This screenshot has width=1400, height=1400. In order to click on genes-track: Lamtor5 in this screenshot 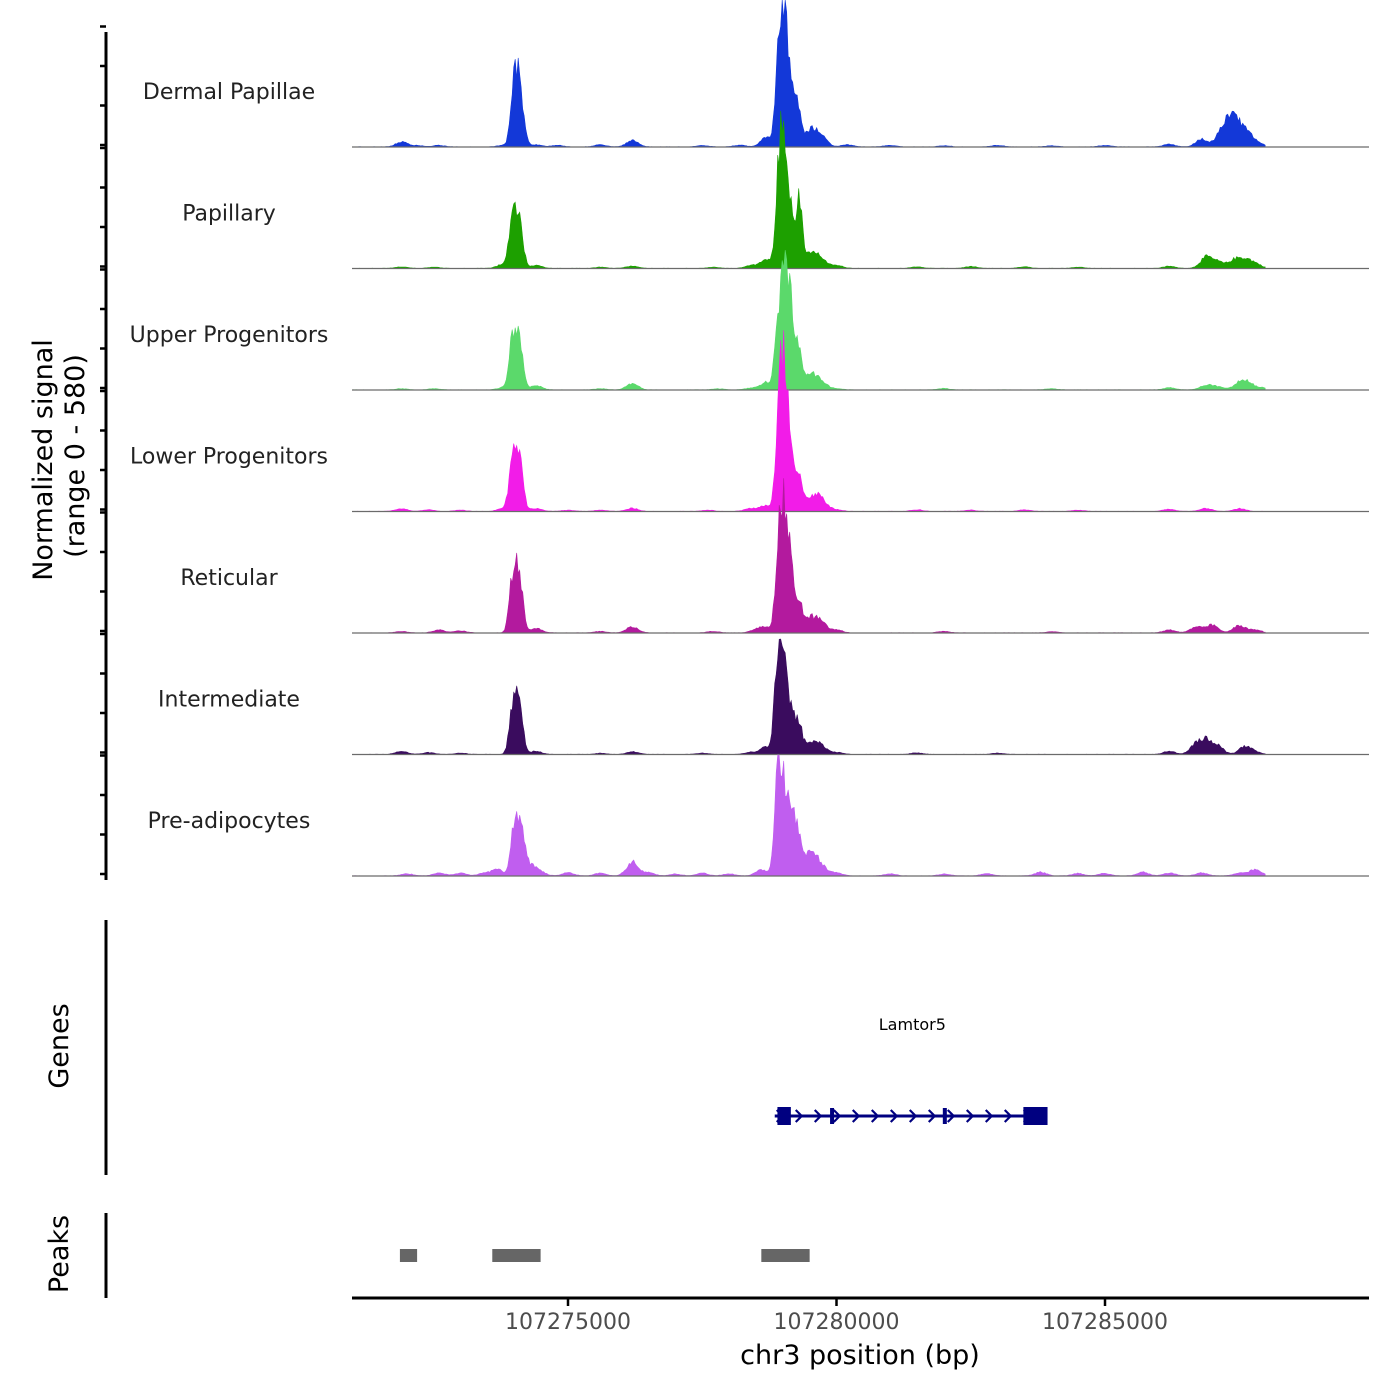, I will do `click(911, 1070)`.